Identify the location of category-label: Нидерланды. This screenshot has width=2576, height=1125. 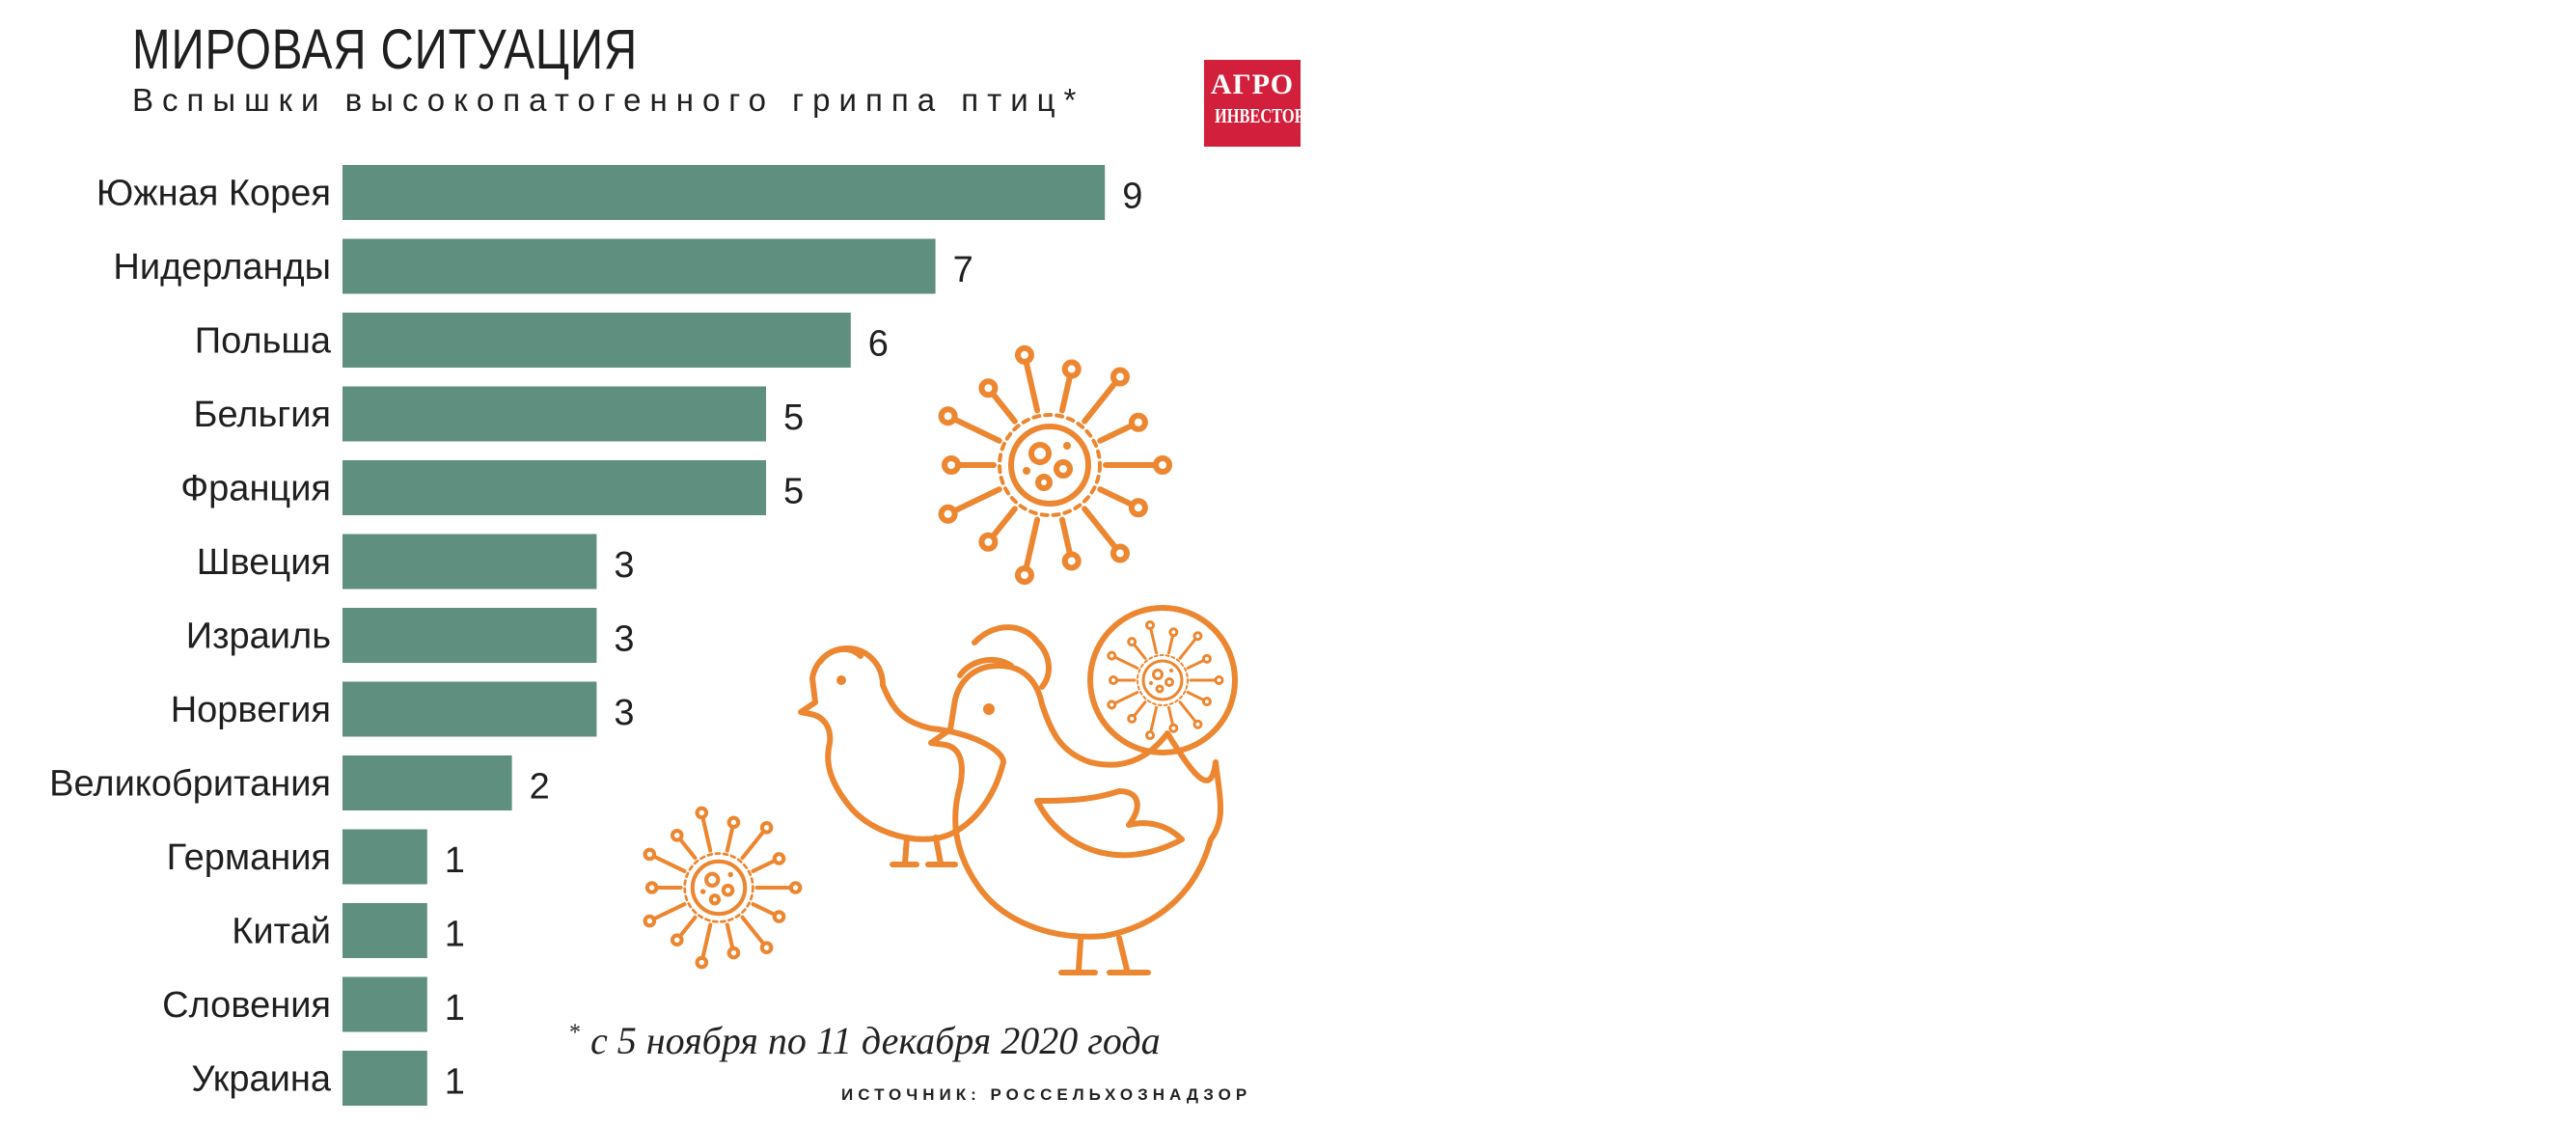
(222, 268).